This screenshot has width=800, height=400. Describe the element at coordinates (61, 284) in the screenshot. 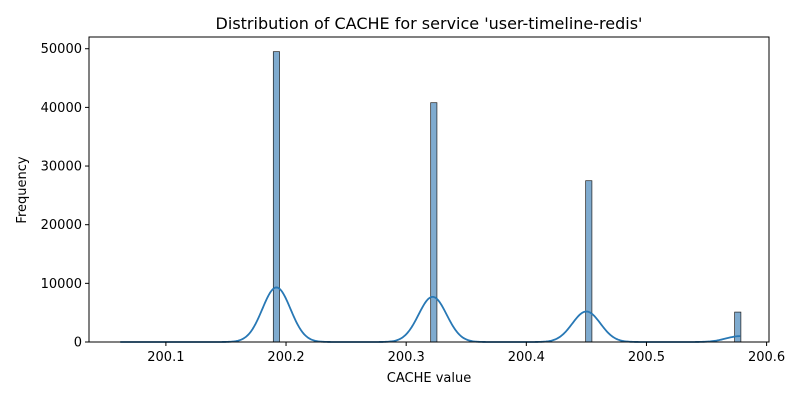

I see `y-tick-label: 10000` at that location.